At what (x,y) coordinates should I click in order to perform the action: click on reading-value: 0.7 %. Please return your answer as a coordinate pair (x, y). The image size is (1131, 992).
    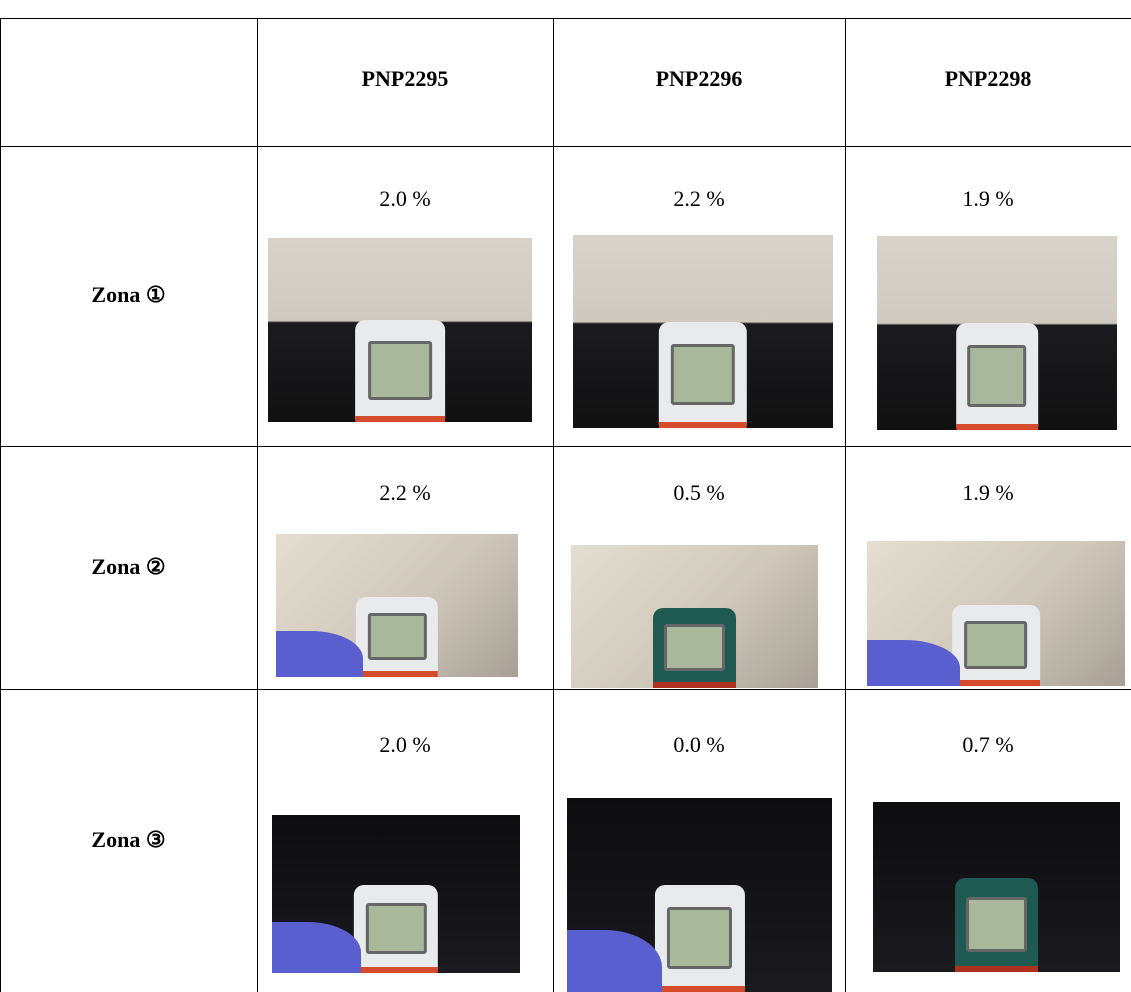
    Looking at the image, I should click on (988, 744).